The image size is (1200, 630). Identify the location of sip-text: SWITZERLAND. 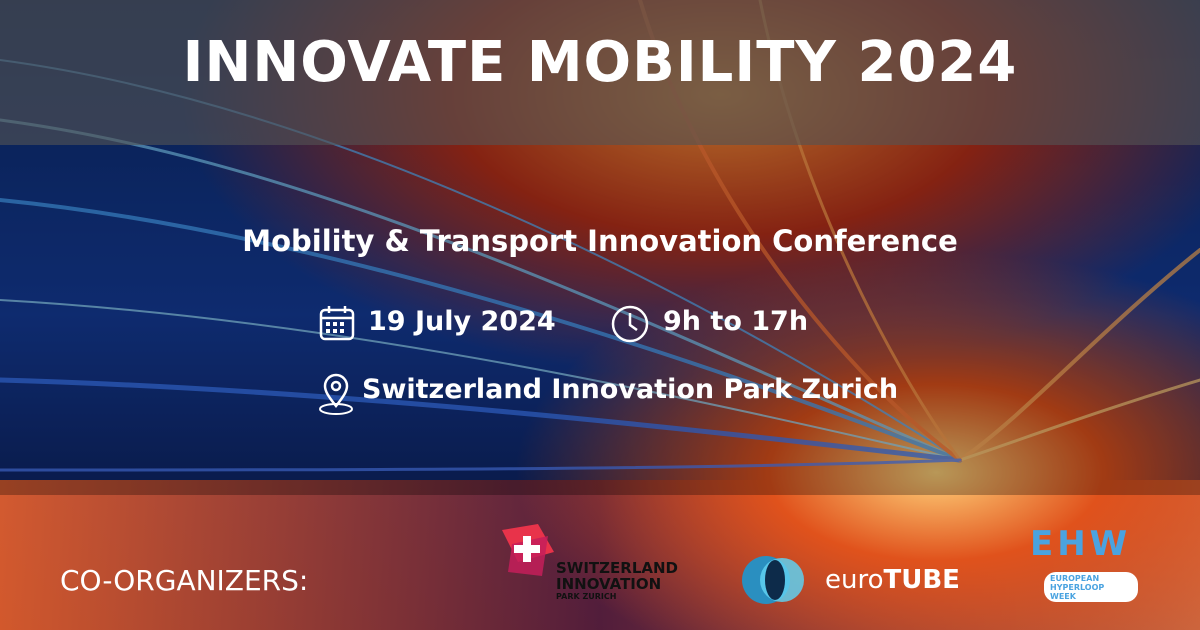
(617, 568).